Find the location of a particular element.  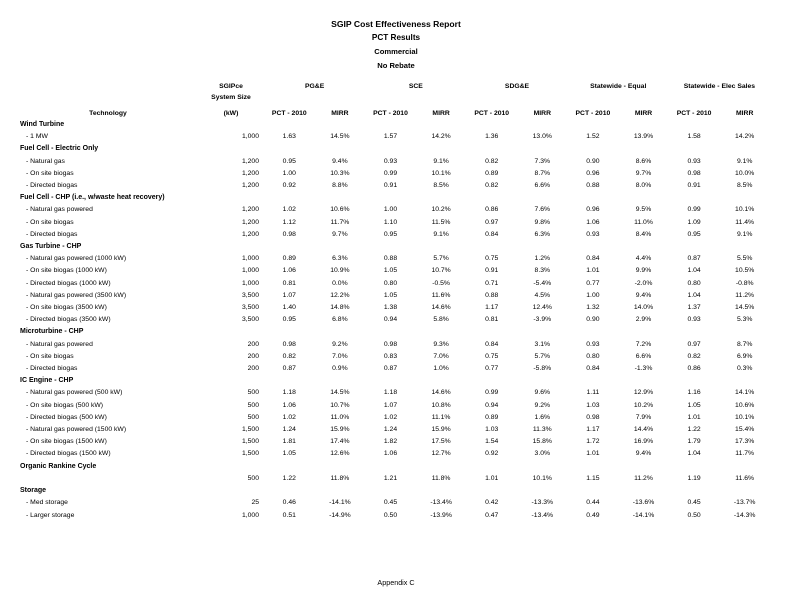

cell-value: -14.1% is located at coordinates (643, 515).